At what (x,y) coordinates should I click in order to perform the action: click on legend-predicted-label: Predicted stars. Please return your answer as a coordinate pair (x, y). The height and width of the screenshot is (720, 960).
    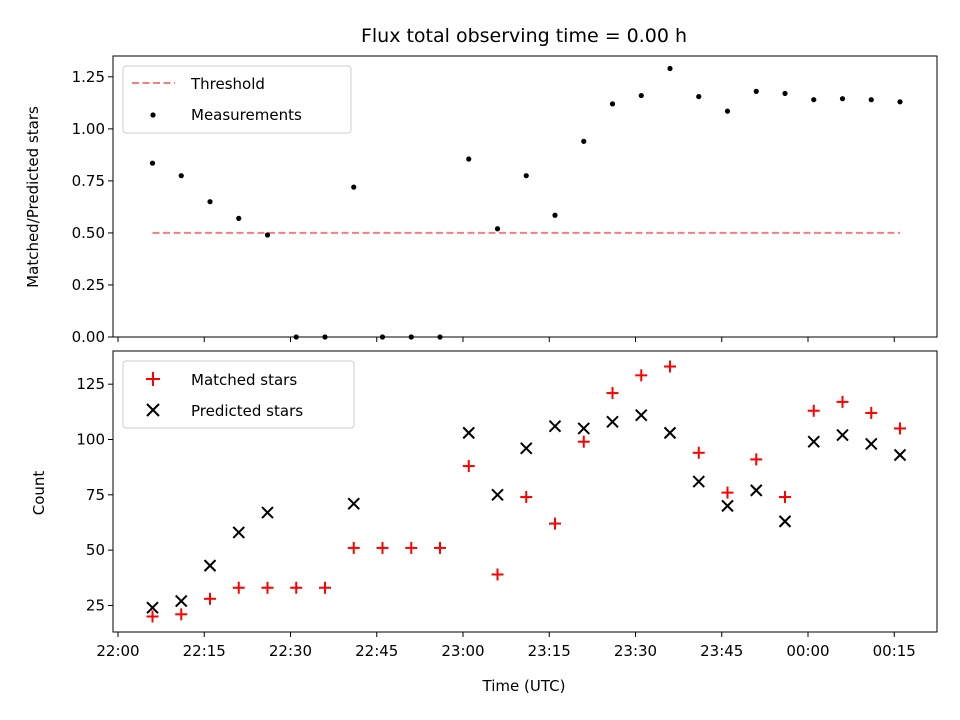
    Looking at the image, I should click on (247, 411).